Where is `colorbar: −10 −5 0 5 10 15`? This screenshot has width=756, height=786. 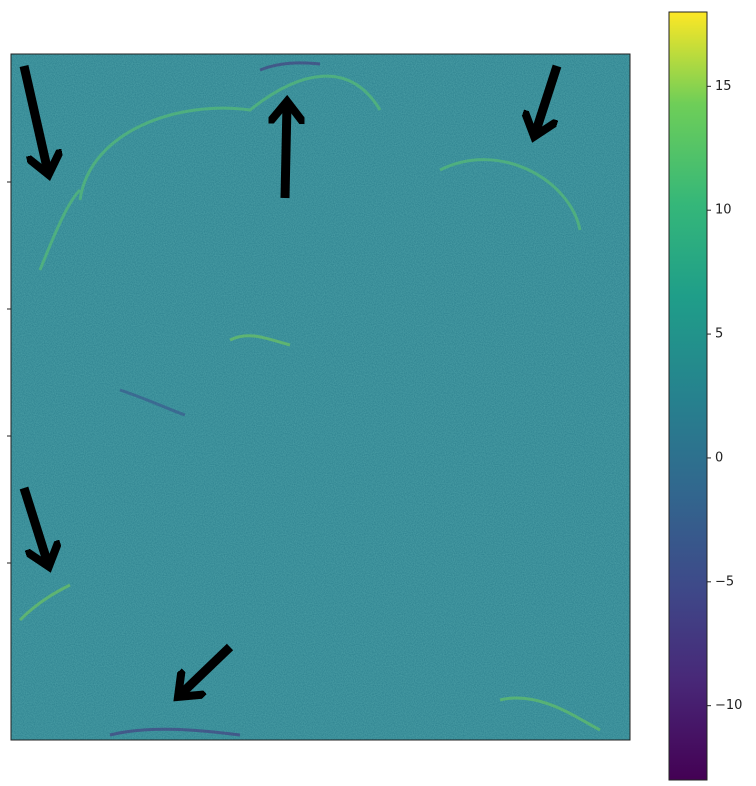
colorbar: −10 −5 0 5 10 15 is located at coordinates (705, 396).